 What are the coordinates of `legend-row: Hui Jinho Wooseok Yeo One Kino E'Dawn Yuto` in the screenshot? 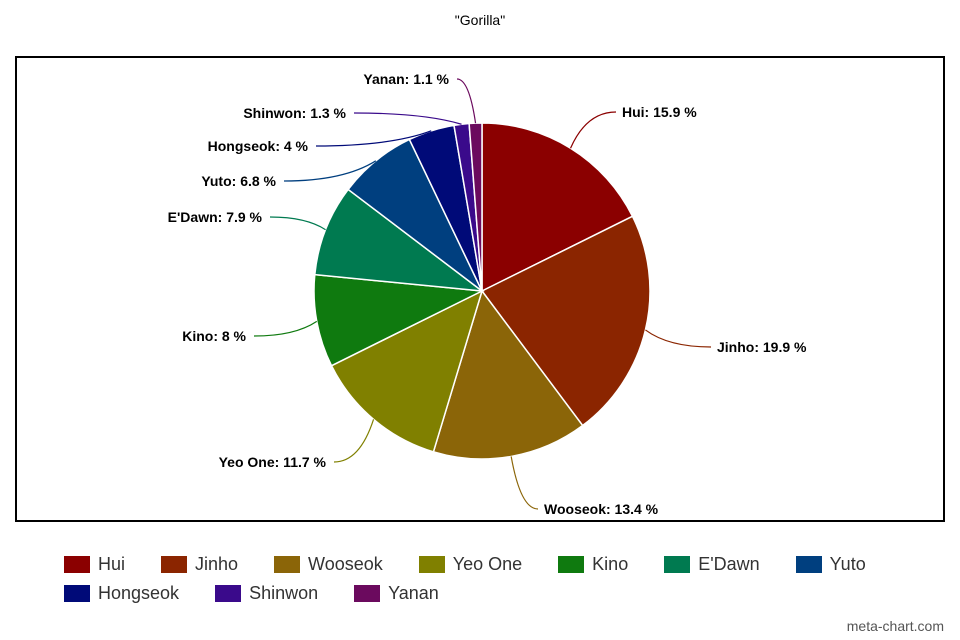 It's located at (504, 564).